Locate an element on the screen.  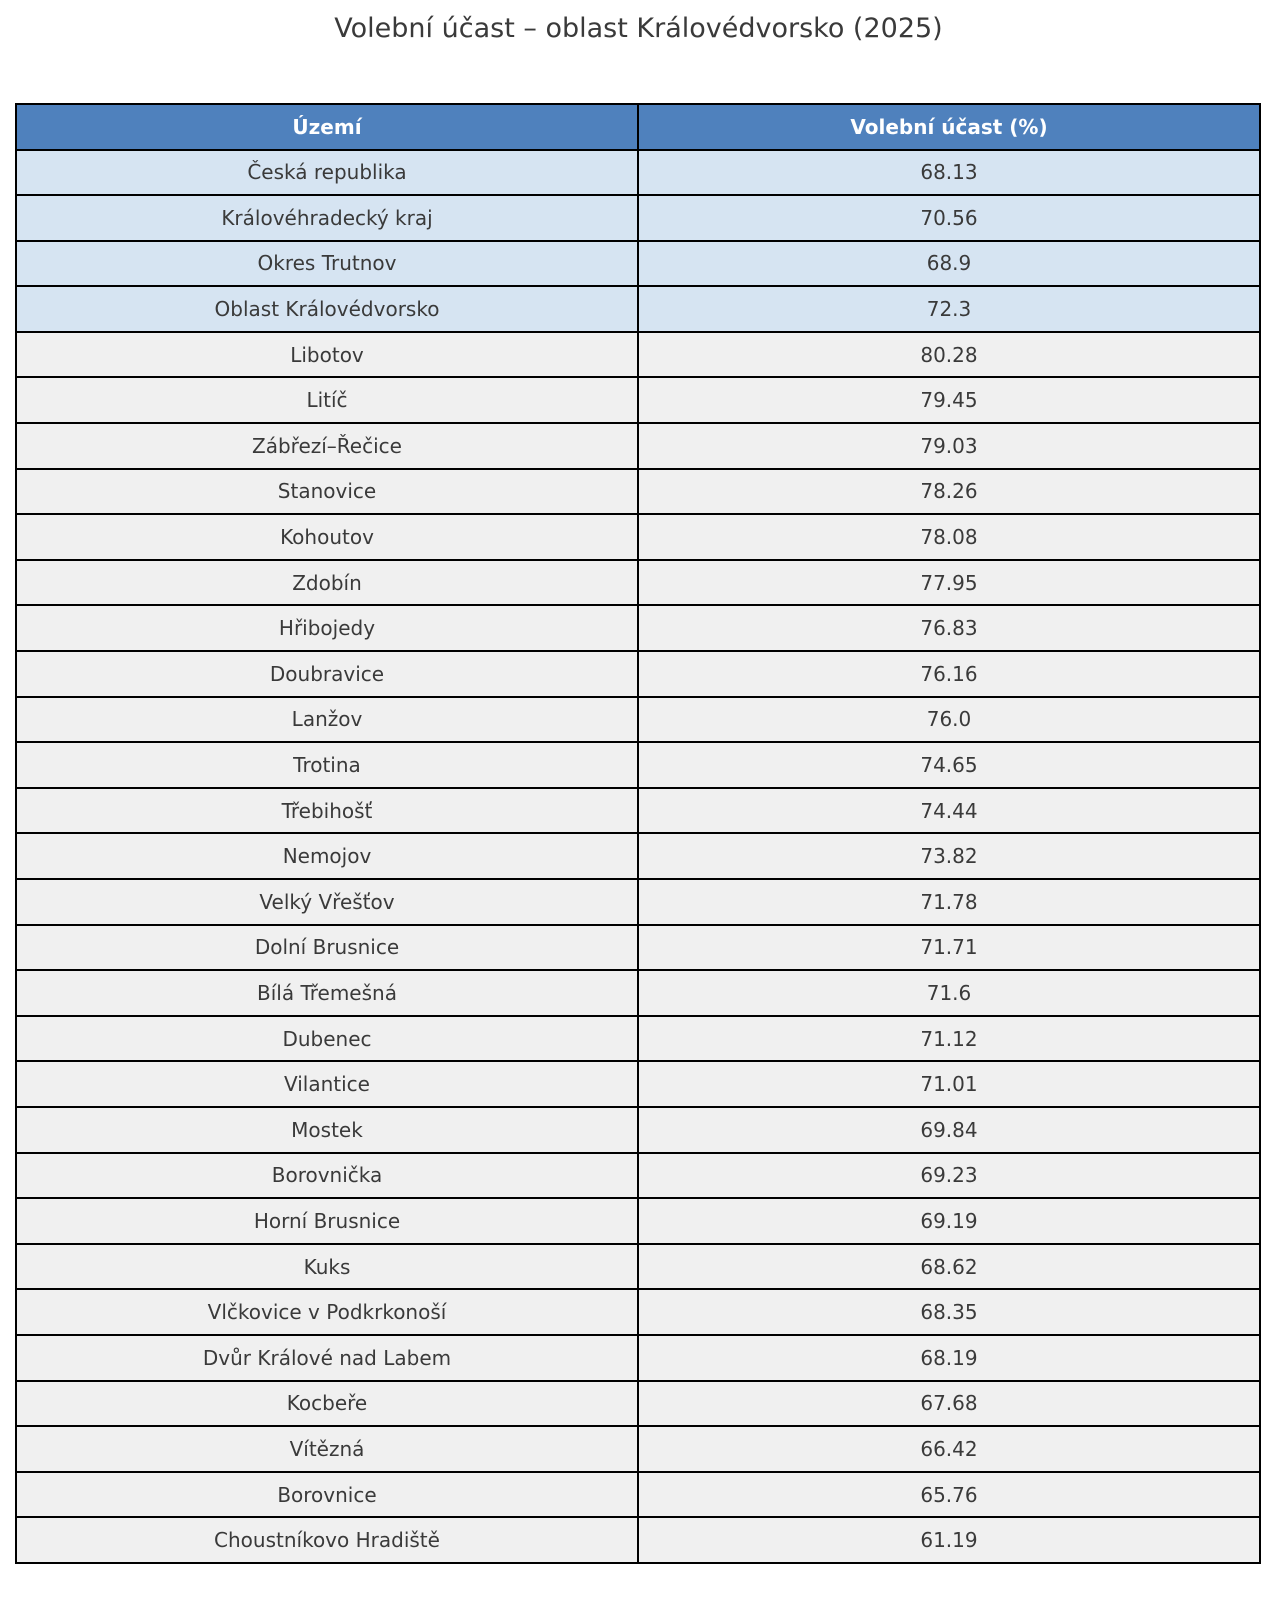
turnout-cell: 79.03 is located at coordinates (949, 446).